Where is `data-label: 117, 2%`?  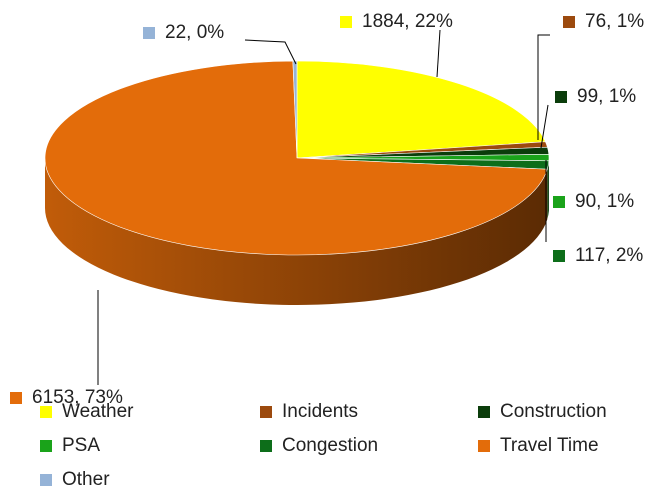 data-label: 117, 2% is located at coordinates (609, 255).